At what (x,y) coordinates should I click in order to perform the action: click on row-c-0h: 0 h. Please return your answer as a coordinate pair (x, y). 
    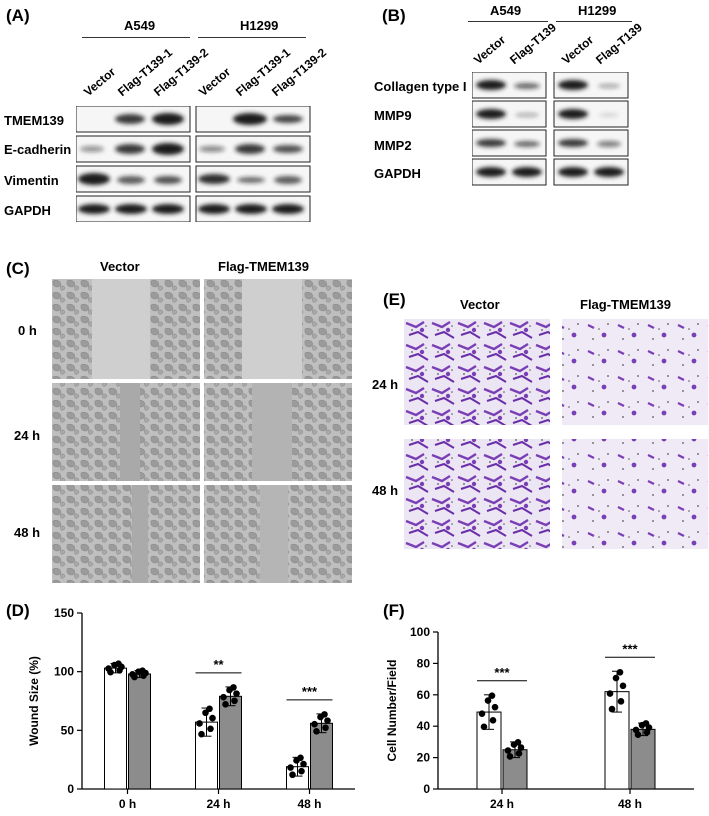
    Looking at the image, I should click on (27, 330).